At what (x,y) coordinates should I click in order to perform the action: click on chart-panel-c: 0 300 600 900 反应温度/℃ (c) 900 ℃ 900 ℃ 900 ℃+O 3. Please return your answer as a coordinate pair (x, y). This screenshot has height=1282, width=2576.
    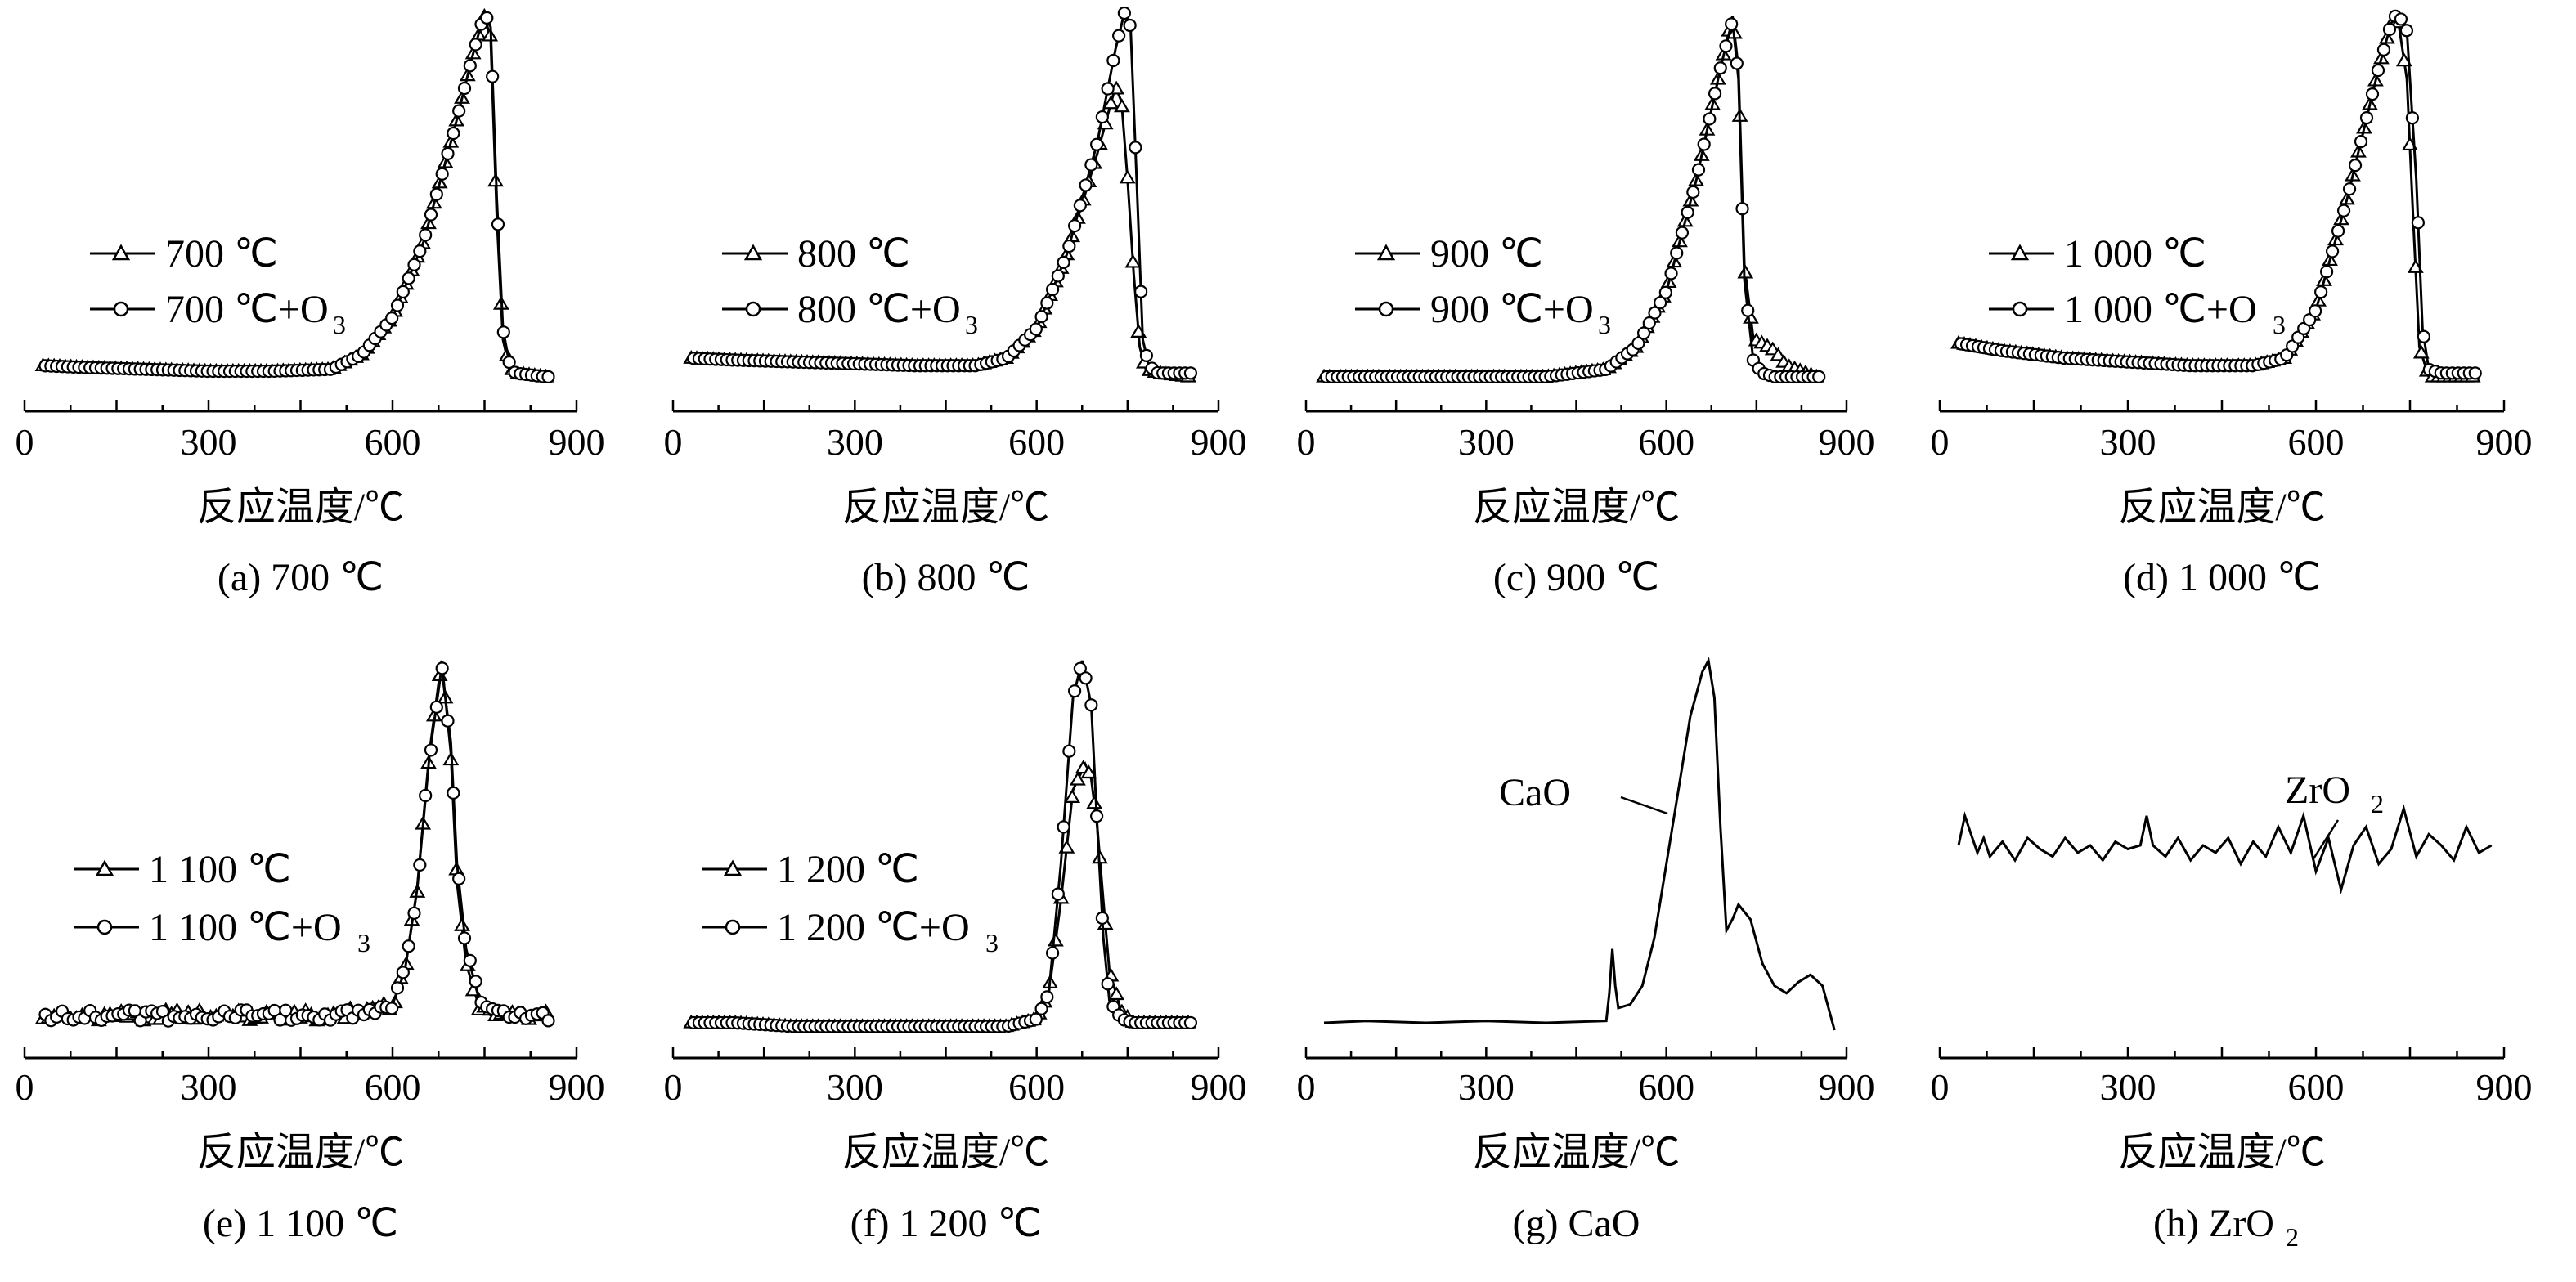
    Looking at the image, I should click on (1586, 307).